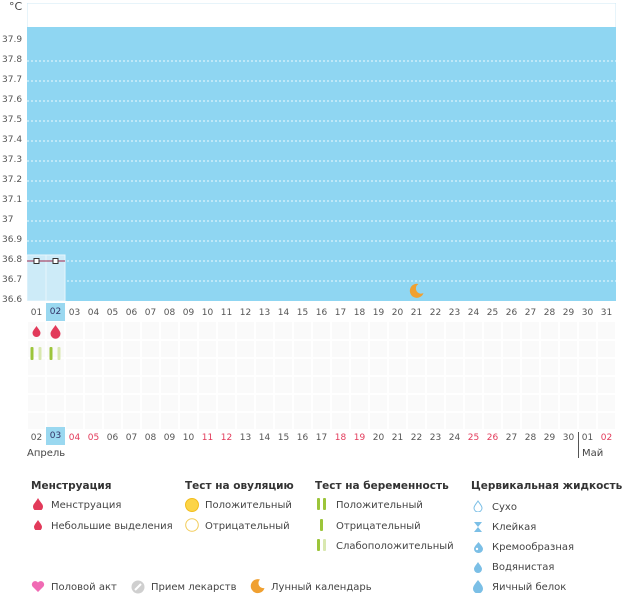 Image resolution: width=626 pixels, height=595 pixels. What do you see at coordinates (492, 438) in the screenshot?
I see `calendar-day-label: 26` at bounding box center [492, 438].